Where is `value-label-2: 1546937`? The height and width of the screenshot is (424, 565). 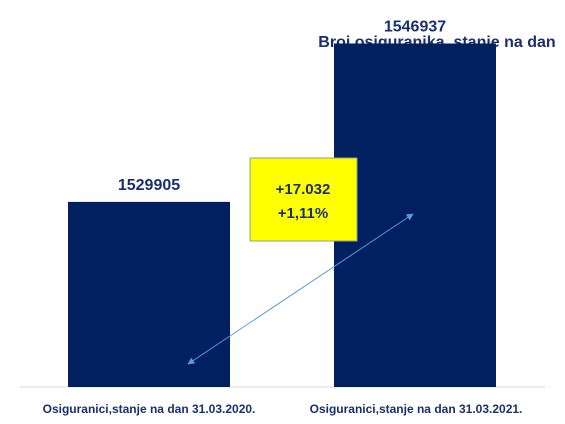 value-label-2: 1546937 is located at coordinates (415, 26).